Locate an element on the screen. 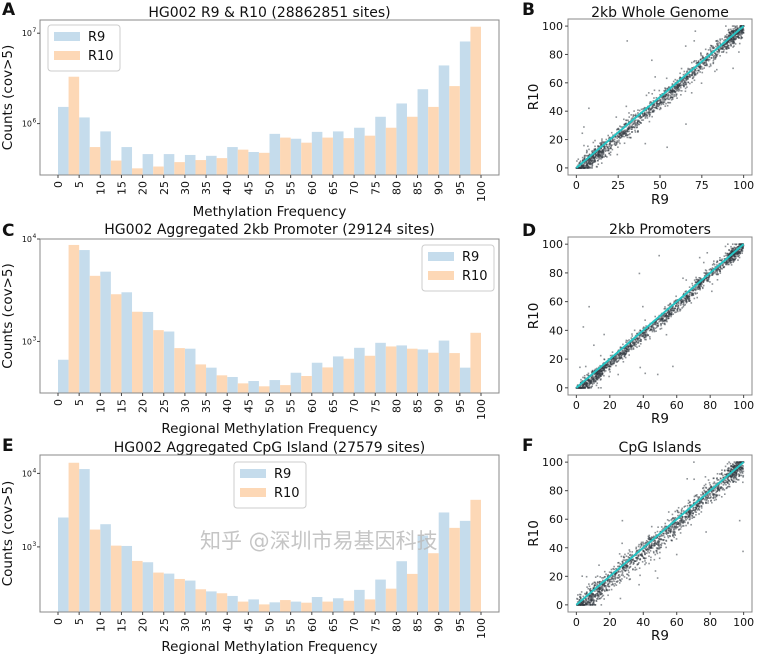 The image size is (759, 655). x-tick-label: 65 is located at coordinates (333, 188).